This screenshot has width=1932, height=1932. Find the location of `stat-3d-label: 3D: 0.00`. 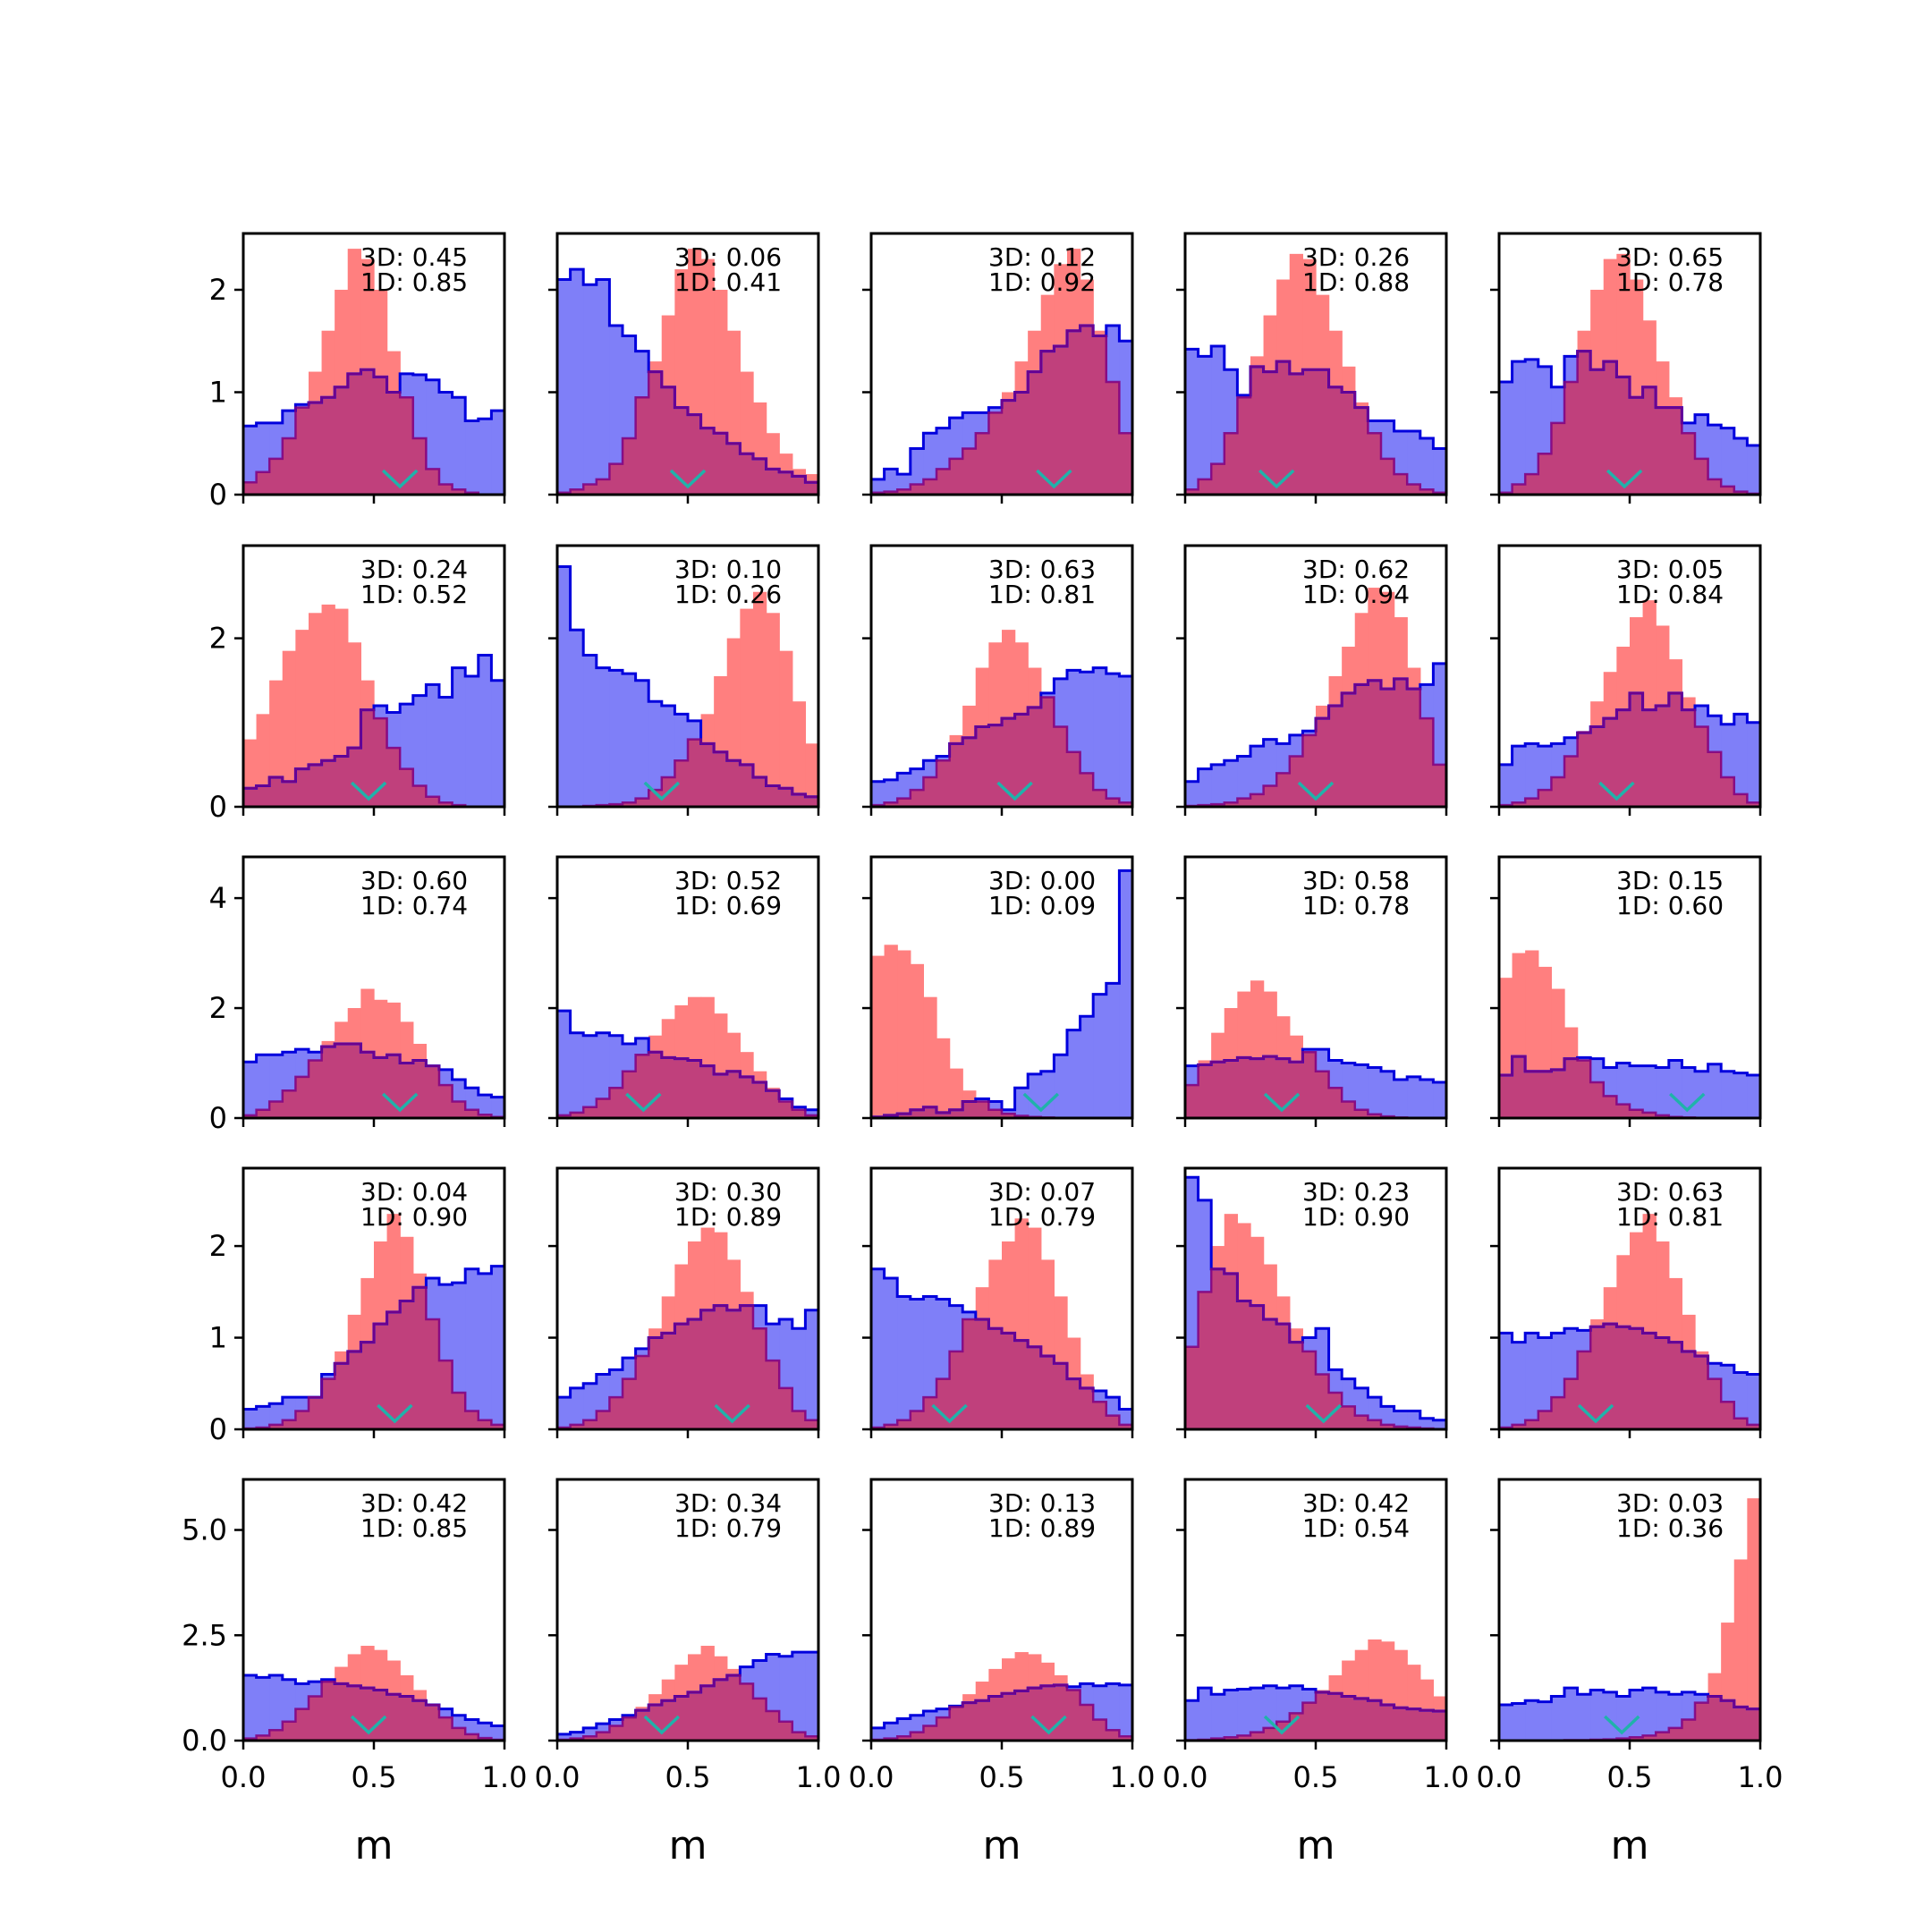

stat-3d-label: 3D: 0.00 is located at coordinates (1042, 880).